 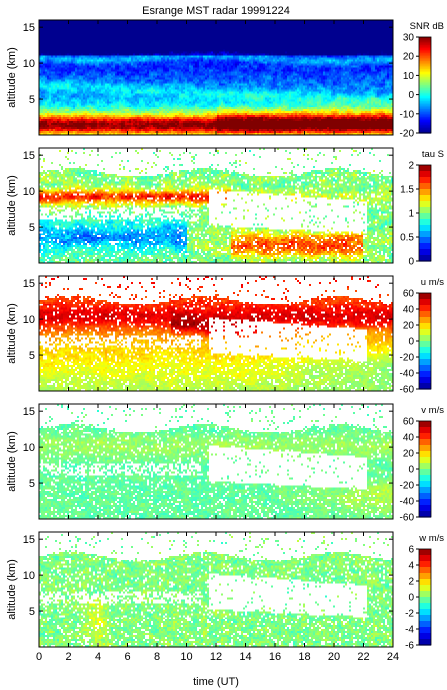 I want to click on y-tick-label: 15, so click(x=29, y=284).